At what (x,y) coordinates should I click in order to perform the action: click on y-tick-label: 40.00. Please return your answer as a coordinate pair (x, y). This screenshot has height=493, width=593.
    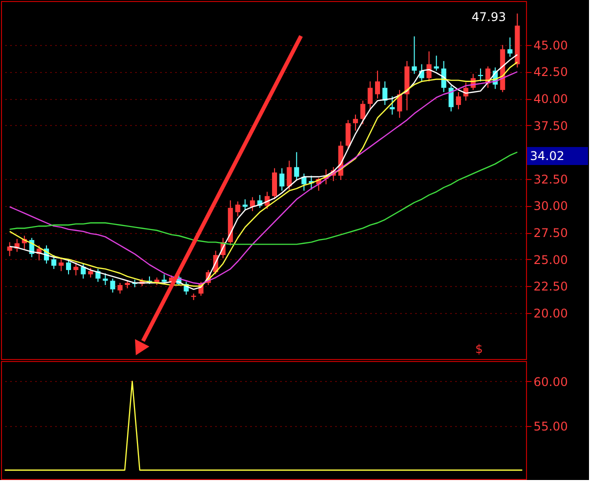
    Looking at the image, I should click on (551, 99).